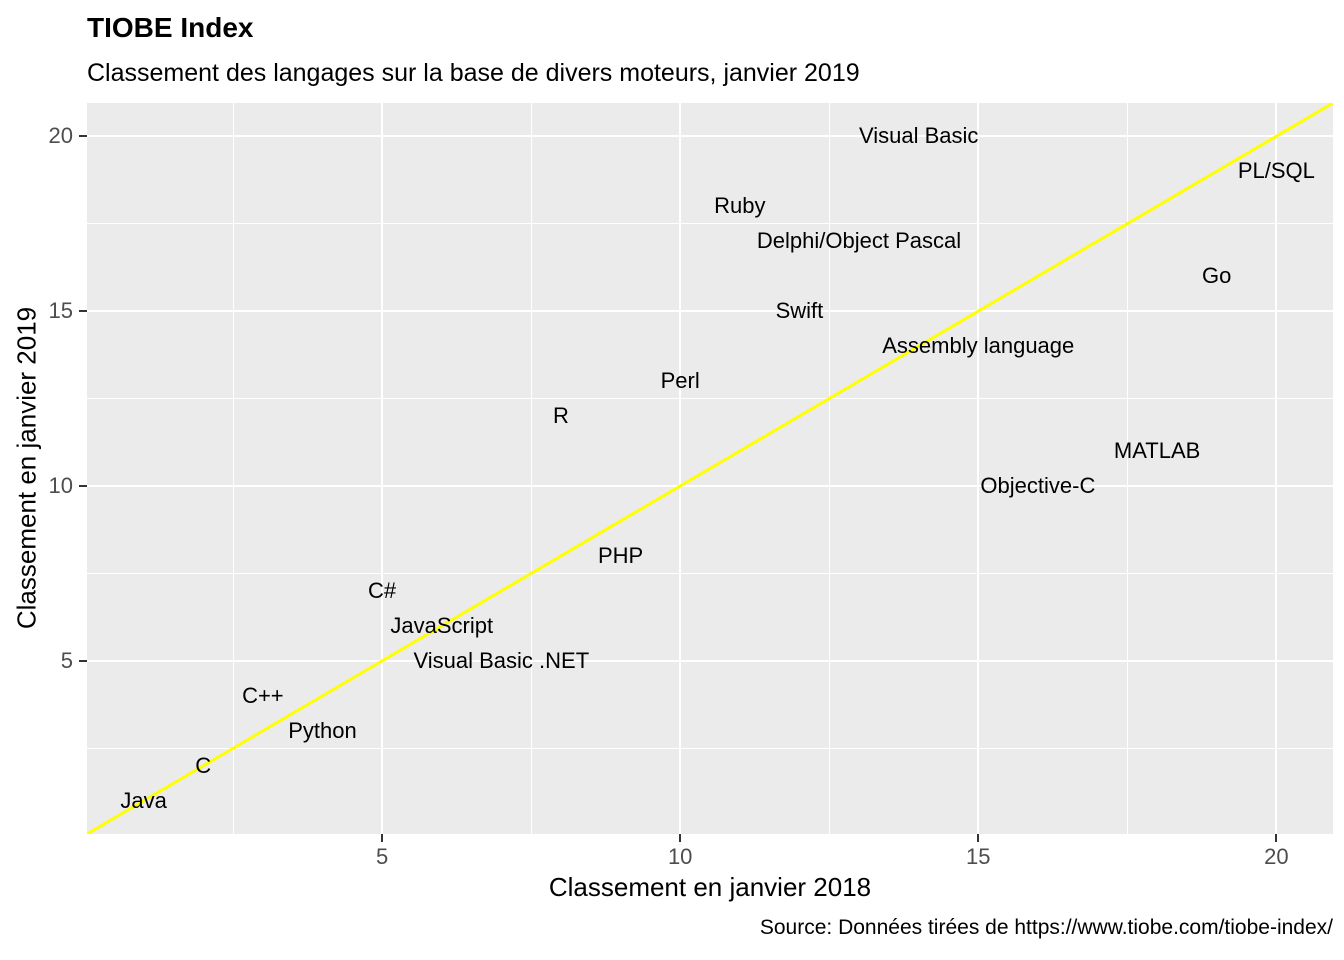 The image size is (1344, 960). I want to click on point-label-c-: C#, so click(382, 590).